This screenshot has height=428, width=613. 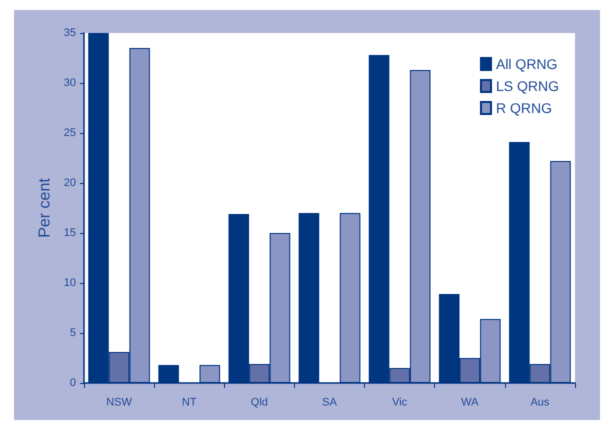 I want to click on legend-label: R QRNG, so click(x=524, y=108).